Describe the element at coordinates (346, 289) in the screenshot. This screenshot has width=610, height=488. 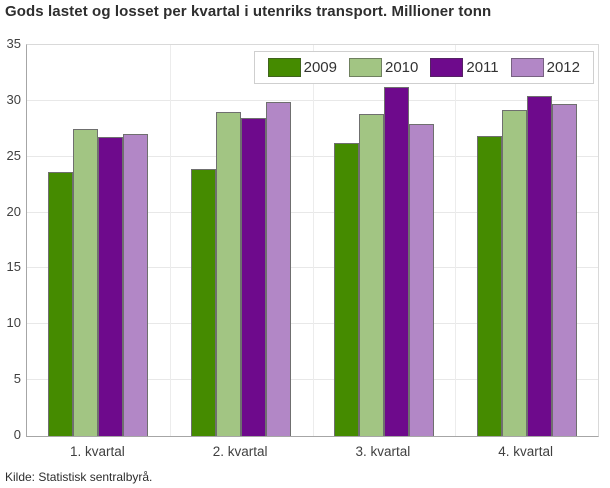
I see `bar-2009-q3` at that location.